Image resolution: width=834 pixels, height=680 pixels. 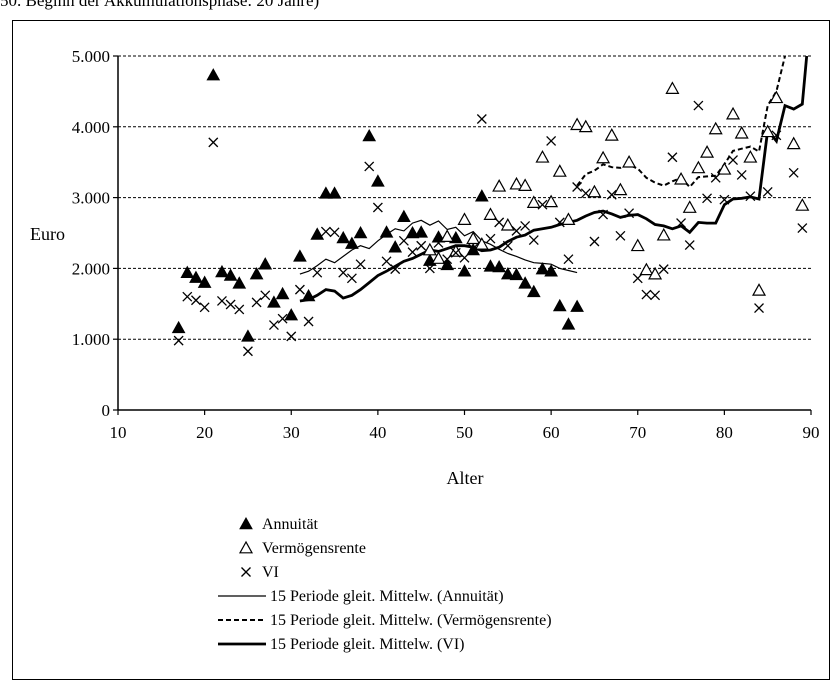 I want to click on moving-average-annuitaet-line, so click(x=438, y=247).